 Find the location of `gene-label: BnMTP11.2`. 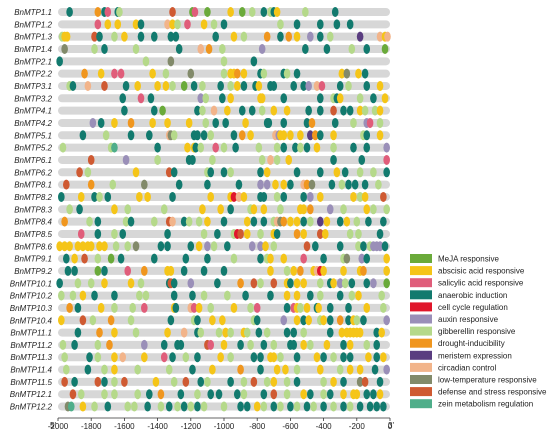

gene-label: BnMTP11.2 is located at coordinates (31, 345).